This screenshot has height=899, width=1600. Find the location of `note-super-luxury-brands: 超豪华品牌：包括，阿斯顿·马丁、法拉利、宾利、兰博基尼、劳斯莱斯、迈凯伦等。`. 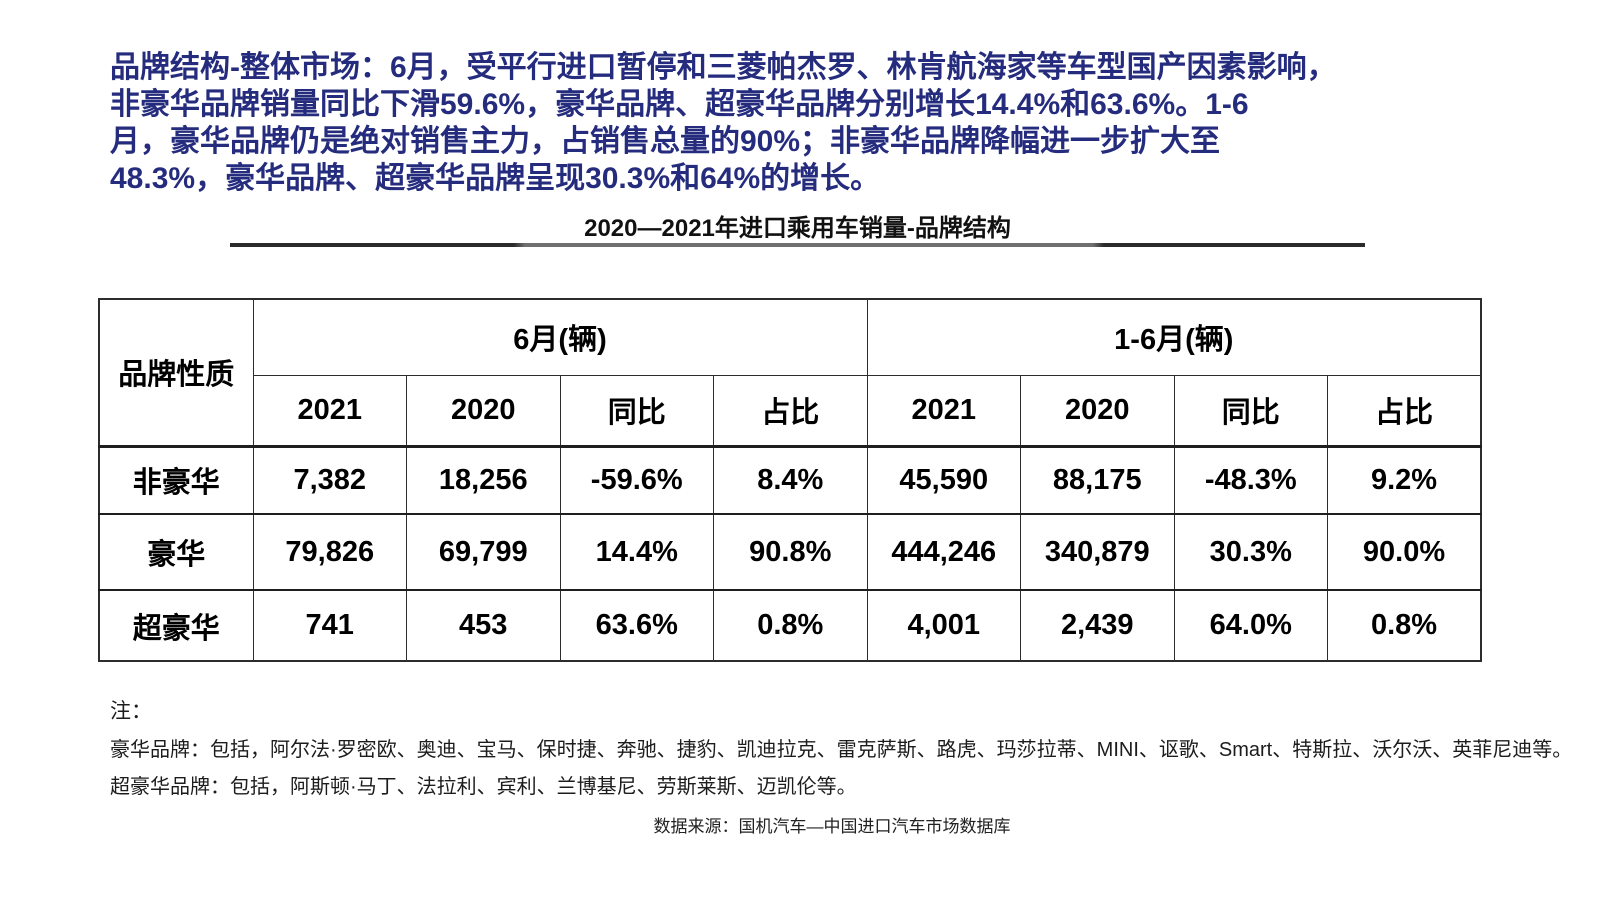

note-super-luxury-brands: 超豪华品牌：包括，阿斯顿·马丁、法拉利、宾利、兰博基尼、劳斯莱斯、迈凯伦等。 is located at coordinates (483, 787).